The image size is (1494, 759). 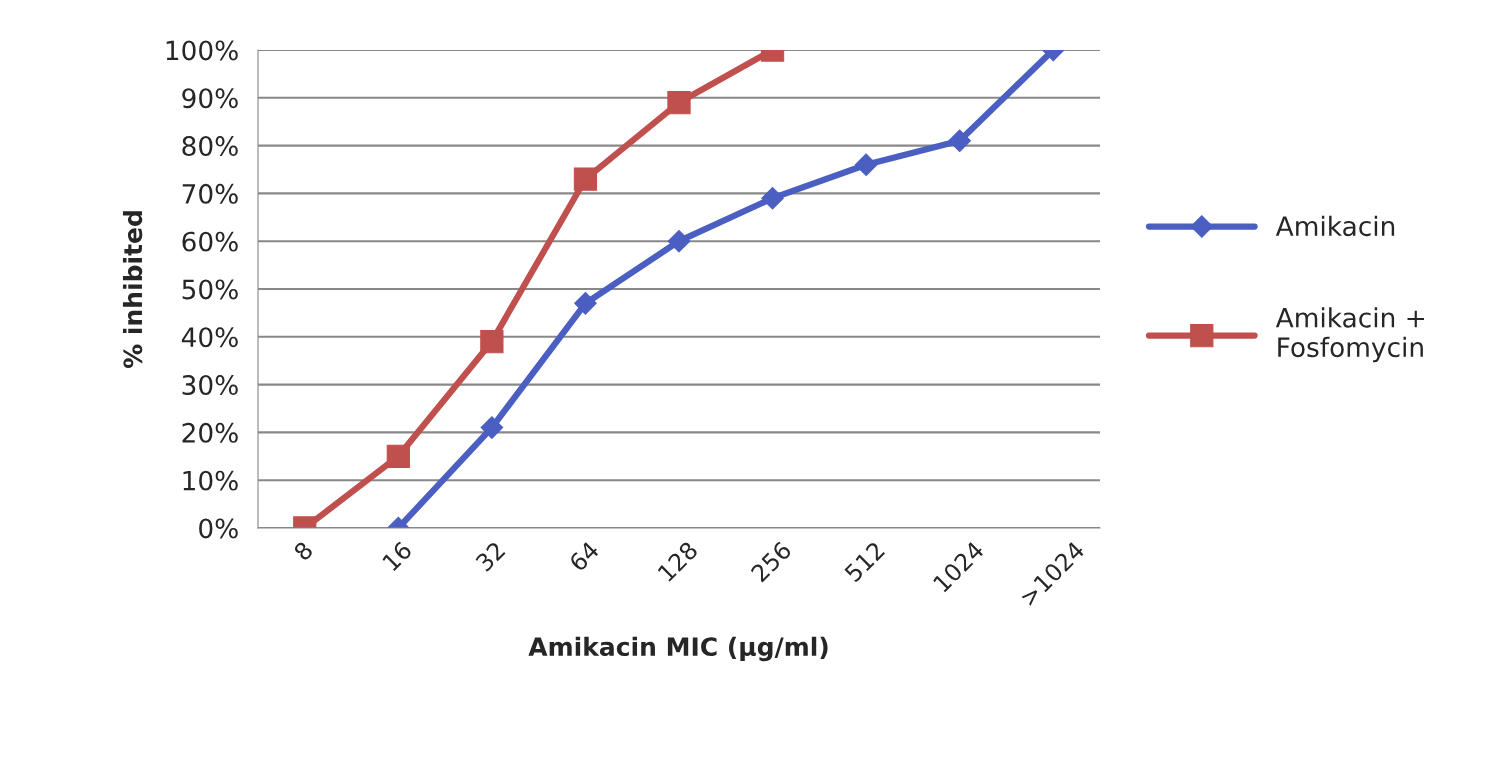 I want to click on x-tick-label: 16, so click(x=397, y=556).